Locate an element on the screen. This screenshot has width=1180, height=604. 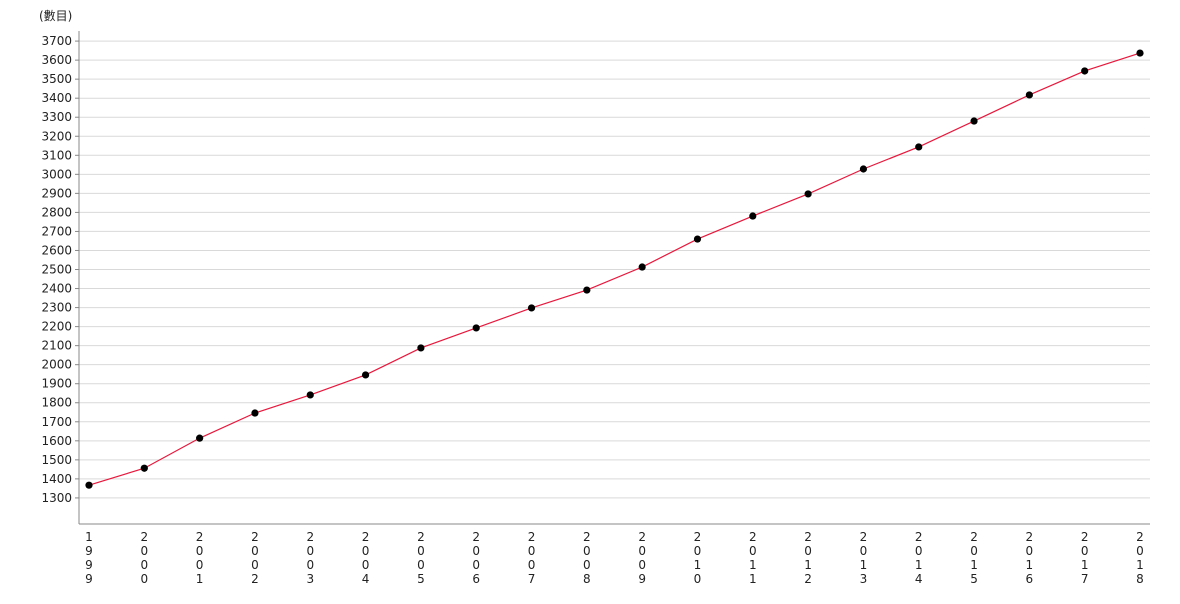
y-tick-label: 3000 is located at coordinates (56, 174).